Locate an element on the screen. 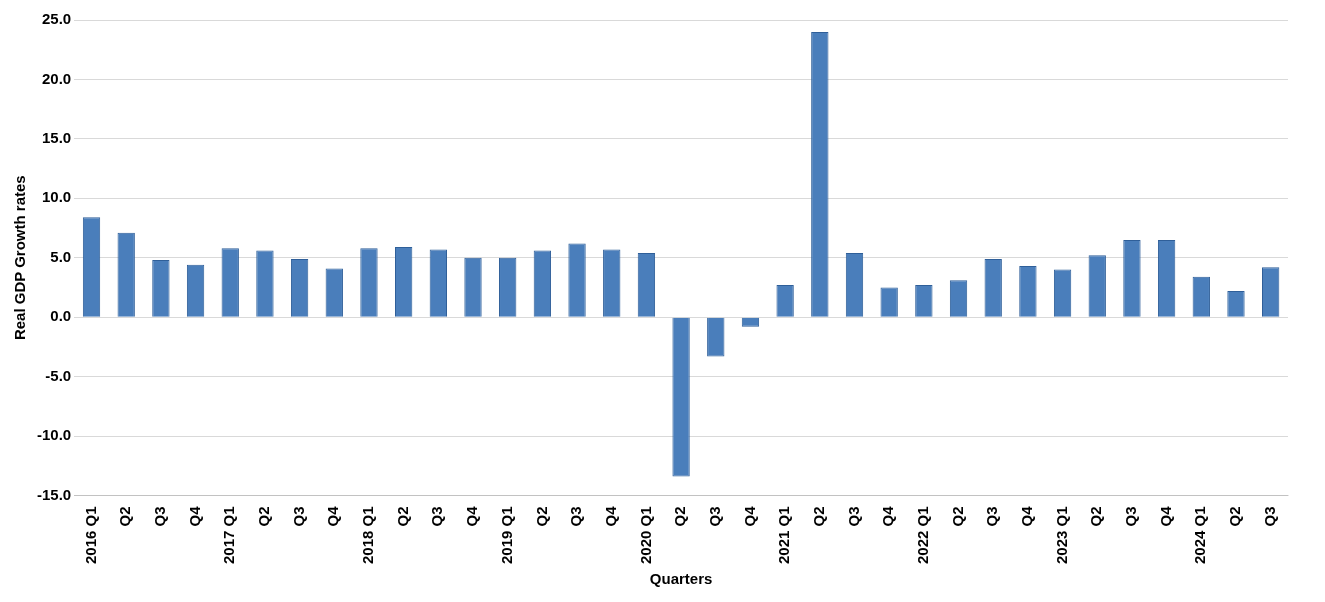 The image size is (1325, 602). y-tick-label: 5.0 is located at coordinates (61, 256).